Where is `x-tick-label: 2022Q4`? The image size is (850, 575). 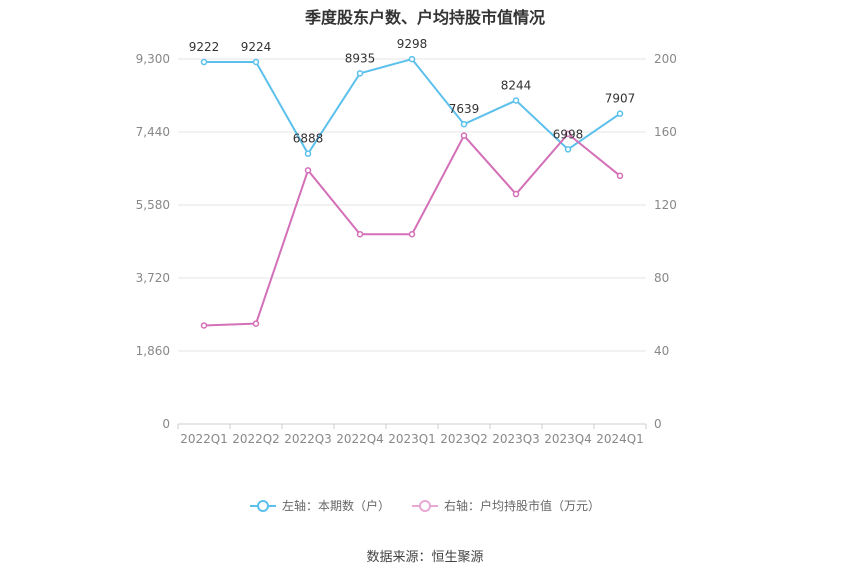 x-tick-label: 2022Q4 is located at coordinates (360, 439).